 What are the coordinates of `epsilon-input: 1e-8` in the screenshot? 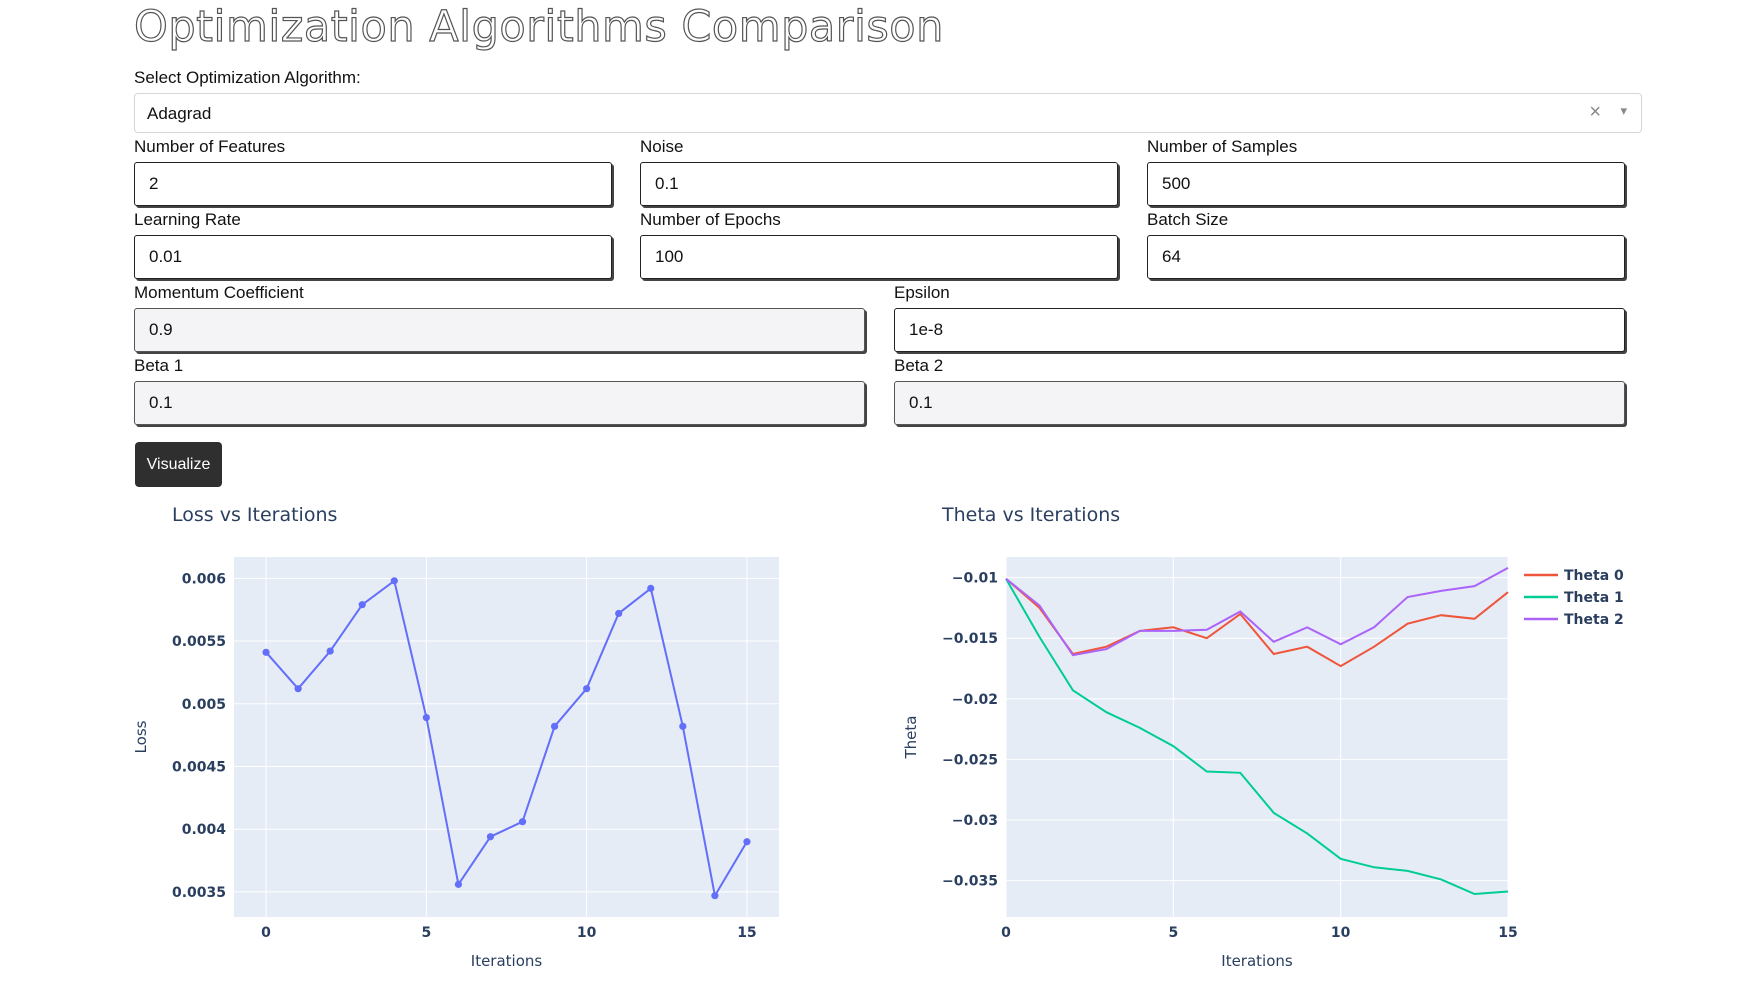 It's located at (1259, 330).